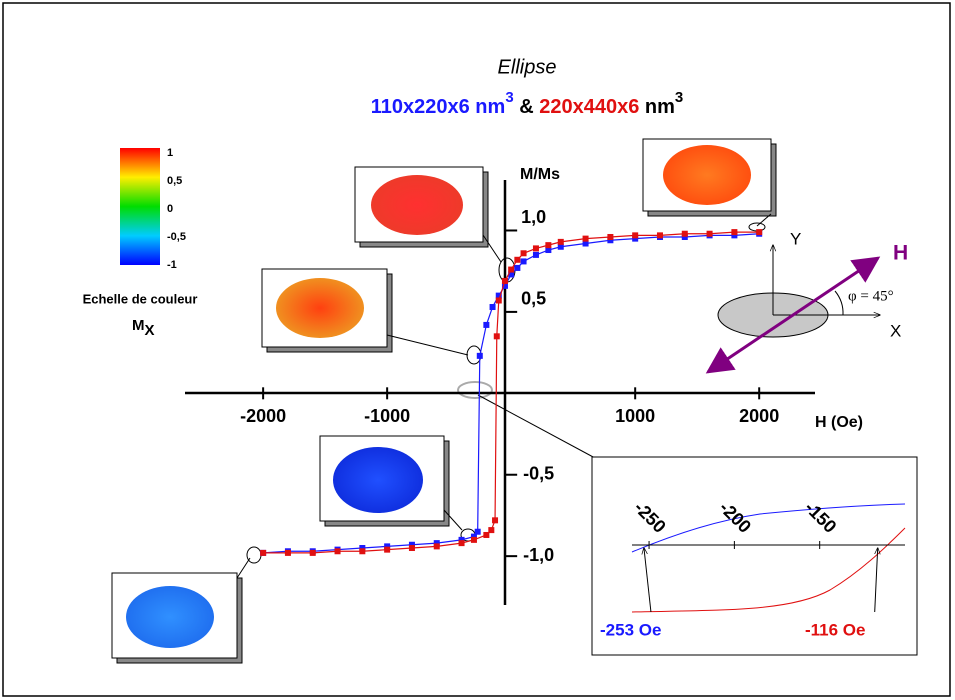 The image size is (955, 700). What do you see at coordinates (140, 298) in the screenshot?
I see `colorbar-label: Echelle de couleur` at bounding box center [140, 298].